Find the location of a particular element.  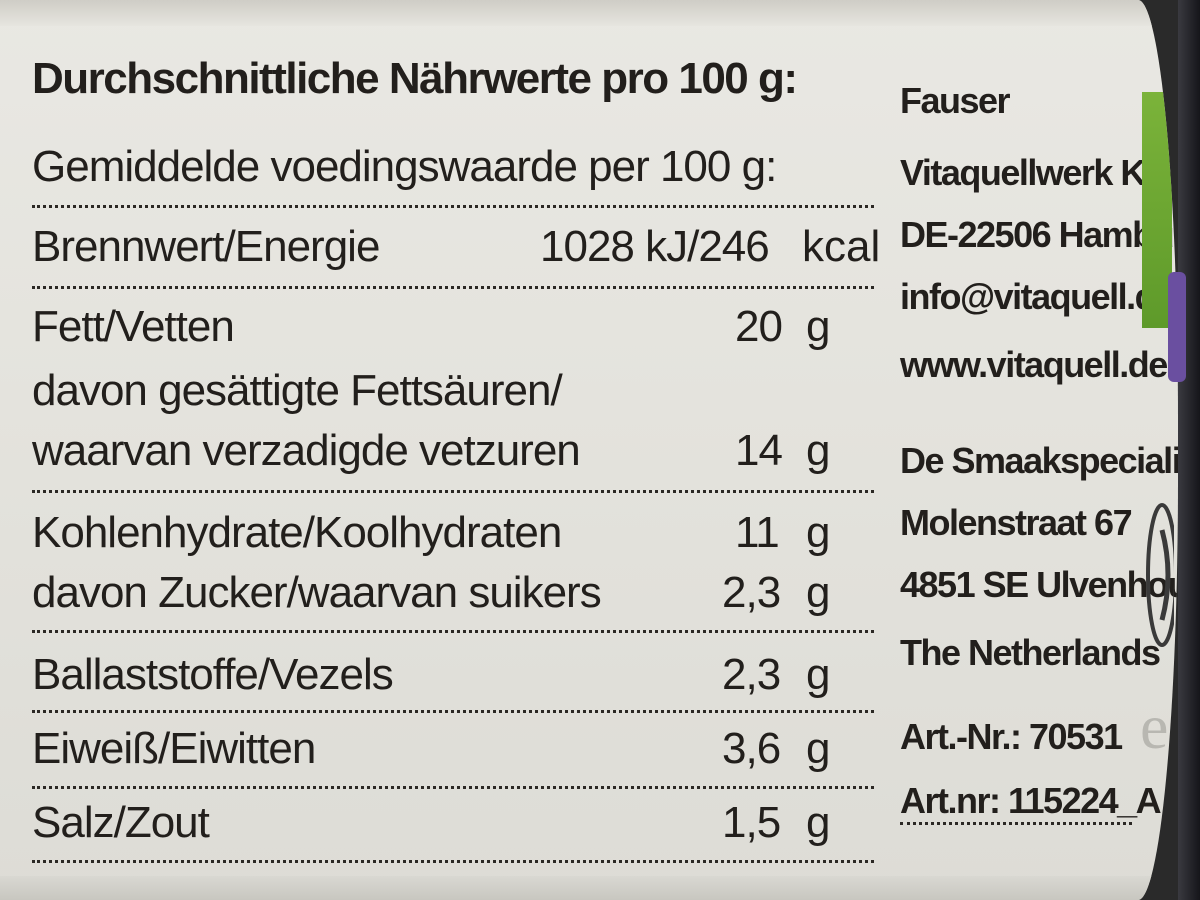

protein-value: 3,6 is located at coordinates (751, 748).